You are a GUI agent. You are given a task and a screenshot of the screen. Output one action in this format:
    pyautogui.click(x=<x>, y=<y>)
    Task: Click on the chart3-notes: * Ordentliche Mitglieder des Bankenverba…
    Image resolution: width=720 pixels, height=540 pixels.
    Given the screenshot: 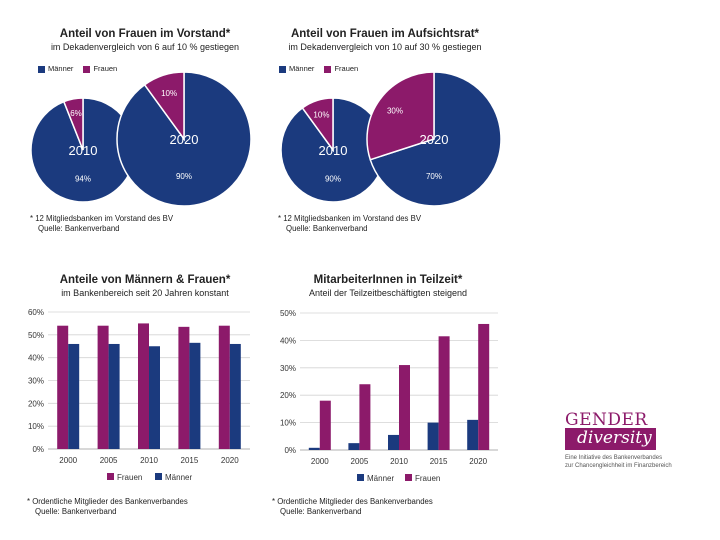 What is the action you would take?
    pyautogui.click(x=107, y=507)
    